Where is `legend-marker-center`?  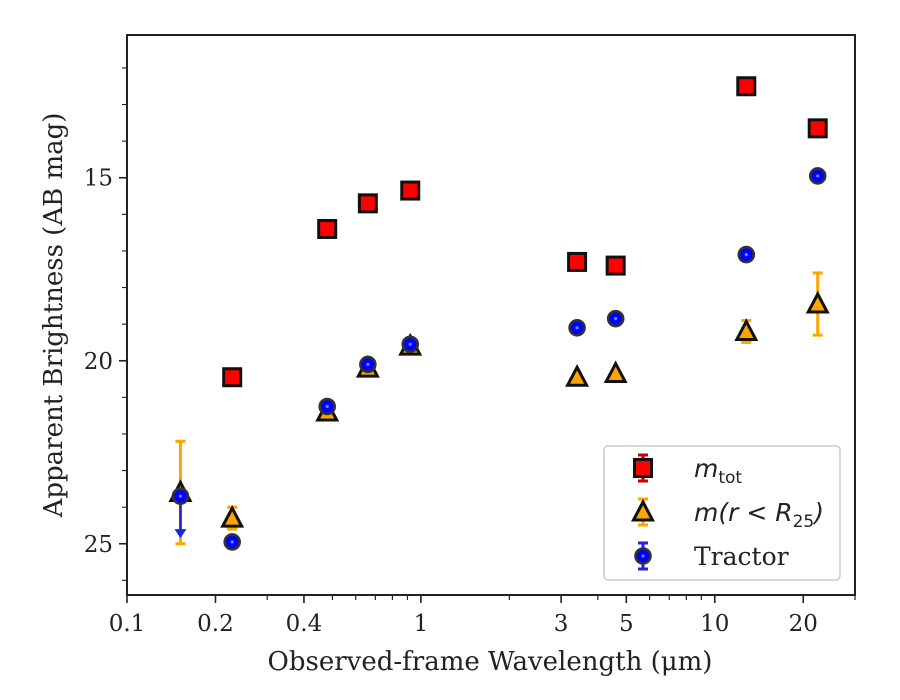
legend-marker-center is located at coordinates (643, 556).